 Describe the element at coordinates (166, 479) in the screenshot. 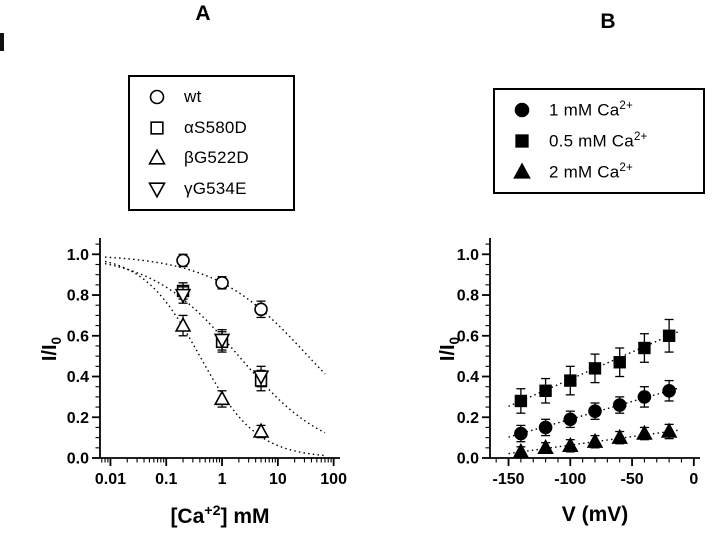

I see `svg-text: 0.1` at that location.